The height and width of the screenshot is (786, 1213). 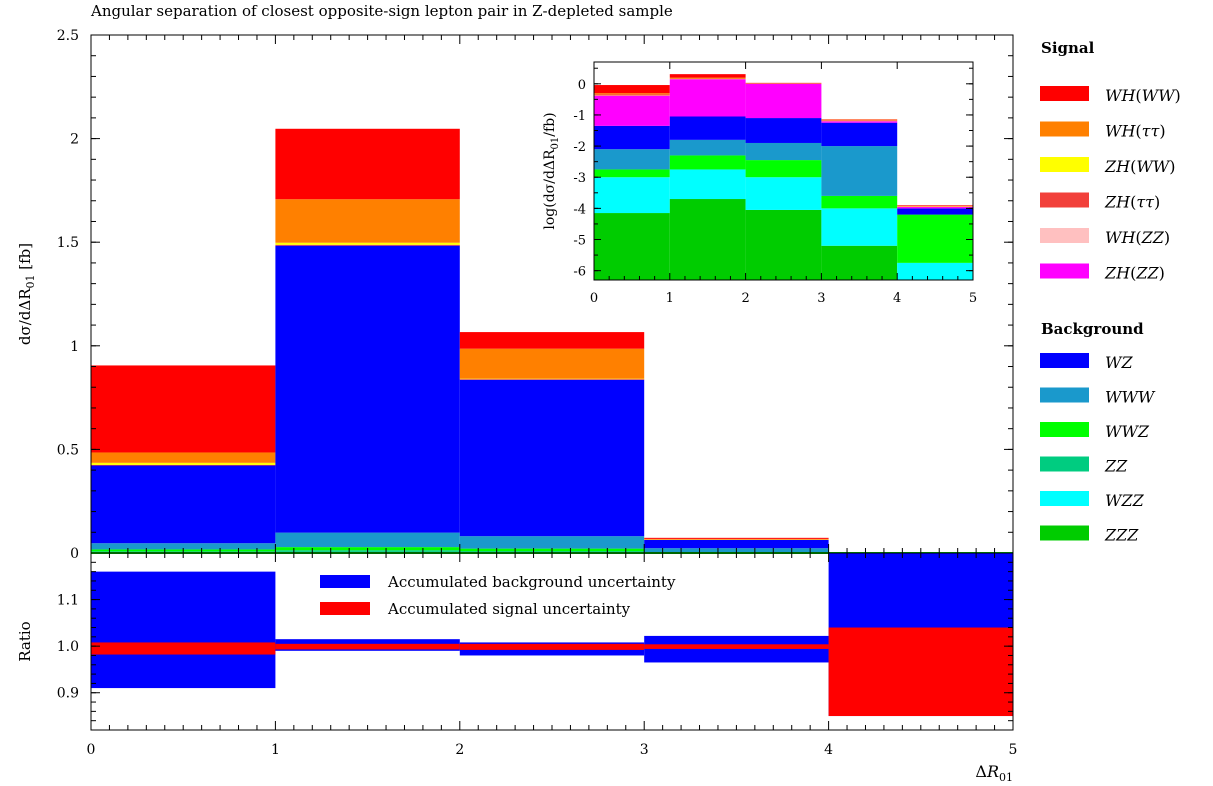 What do you see at coordinates (1132, 202) in the screenshot?
I see `legend-label-zh-tautau: ZH(ττ)` at bounding box center [1132, 202].